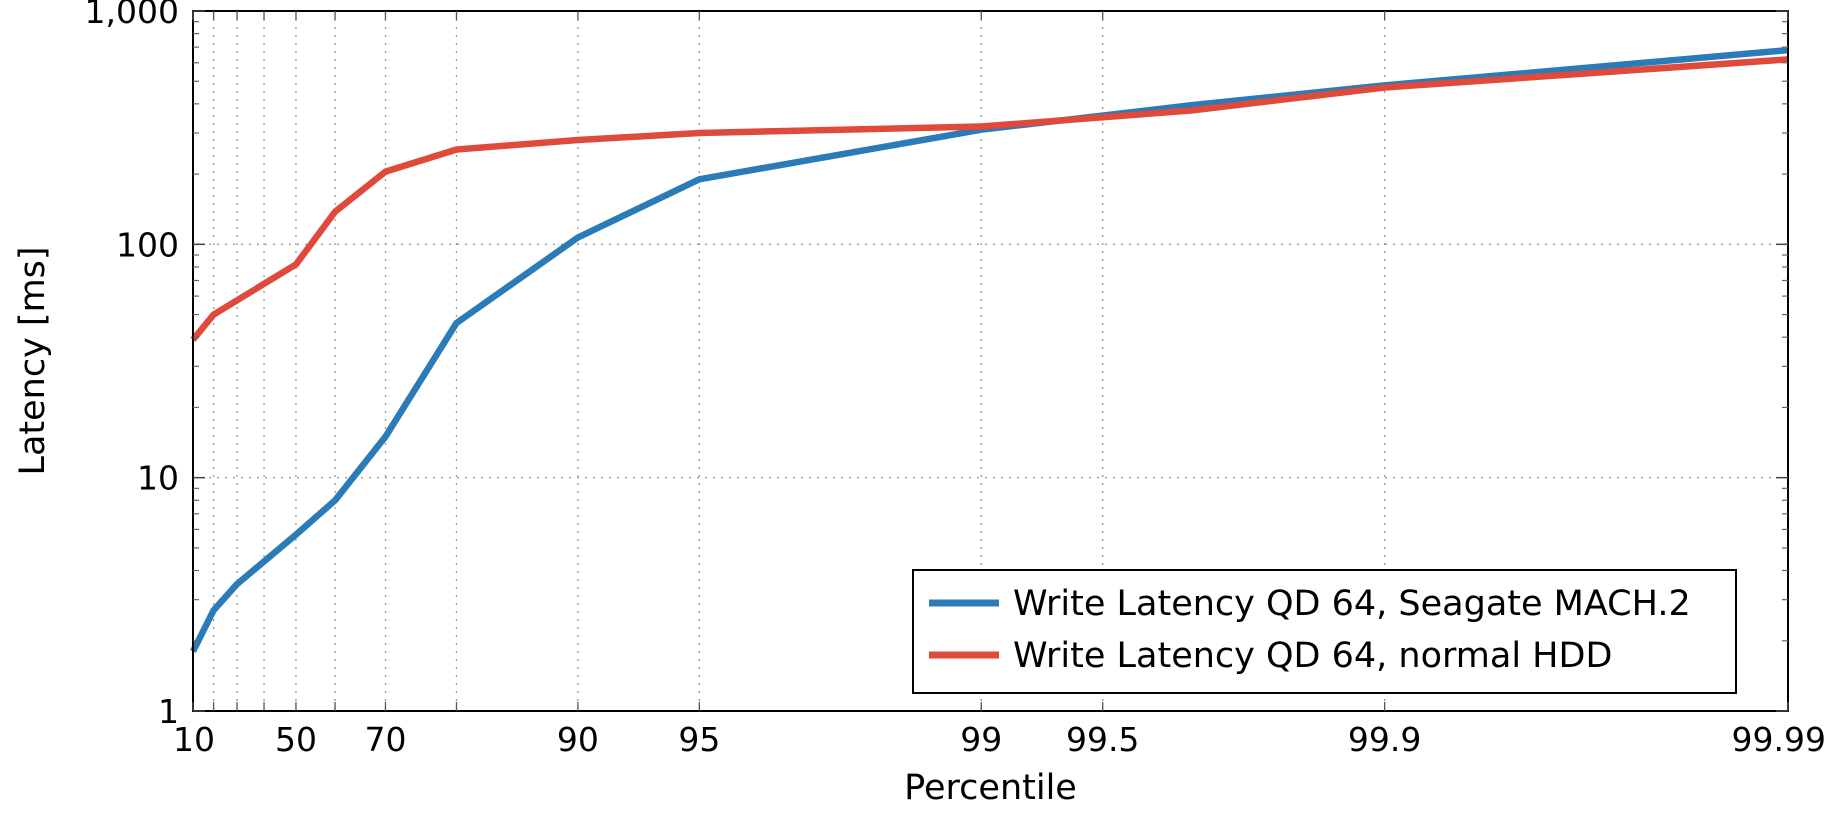 The image size is (1839, 822). What do you see at coordinates (1102, 739) in the screenshot?
I see `x-tick-label: 99.5` at bounding box center [1102, 739].